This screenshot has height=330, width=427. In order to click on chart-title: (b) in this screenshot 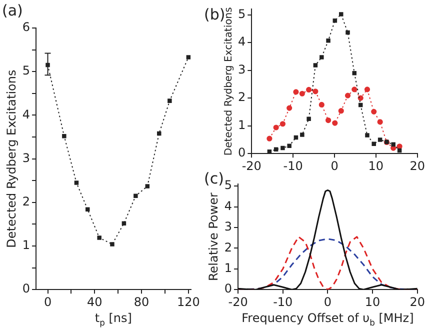, I will do `click(215, 14)`.